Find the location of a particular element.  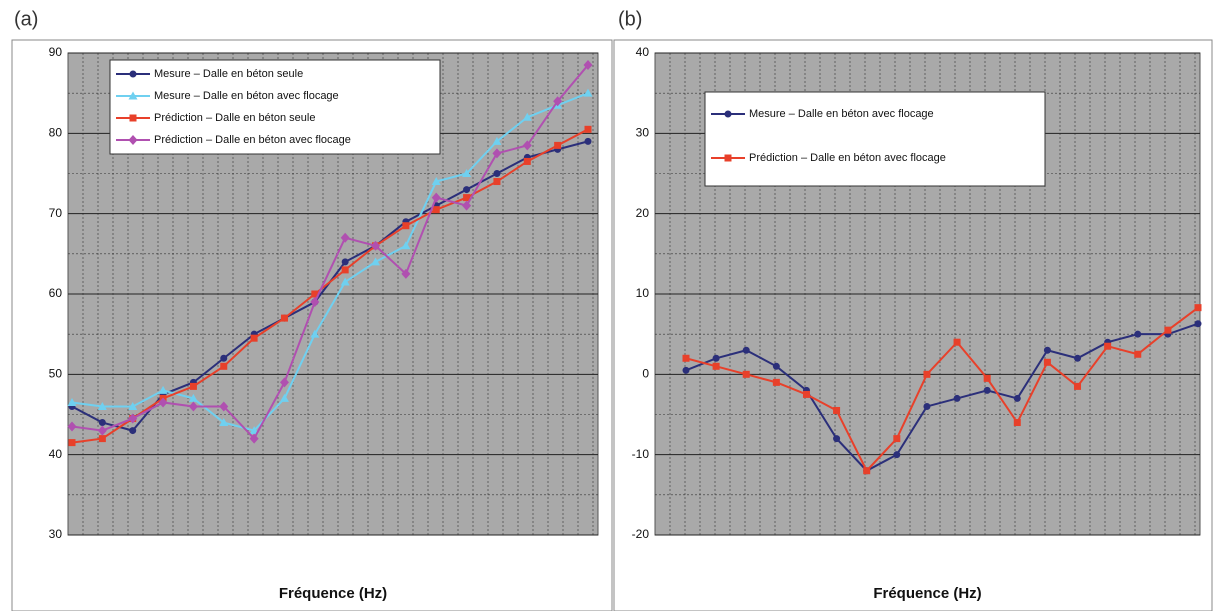

panel-label: (a) is located at coordinates (26, 19).